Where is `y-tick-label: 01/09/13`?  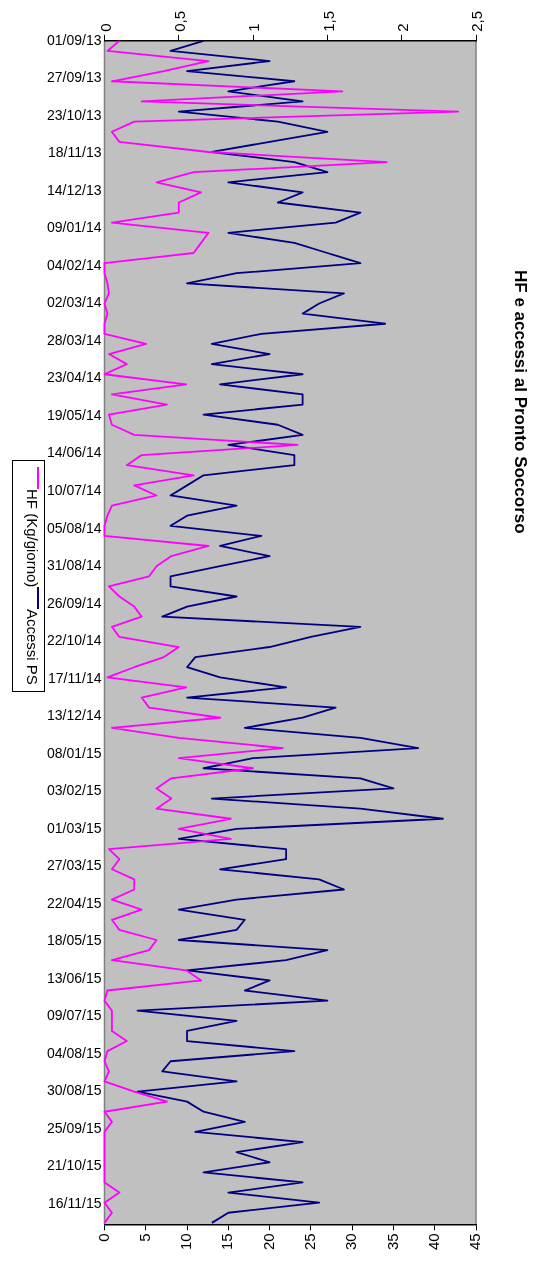 y-tick-label: 01/09/13 is located at coordinates (74, 39).